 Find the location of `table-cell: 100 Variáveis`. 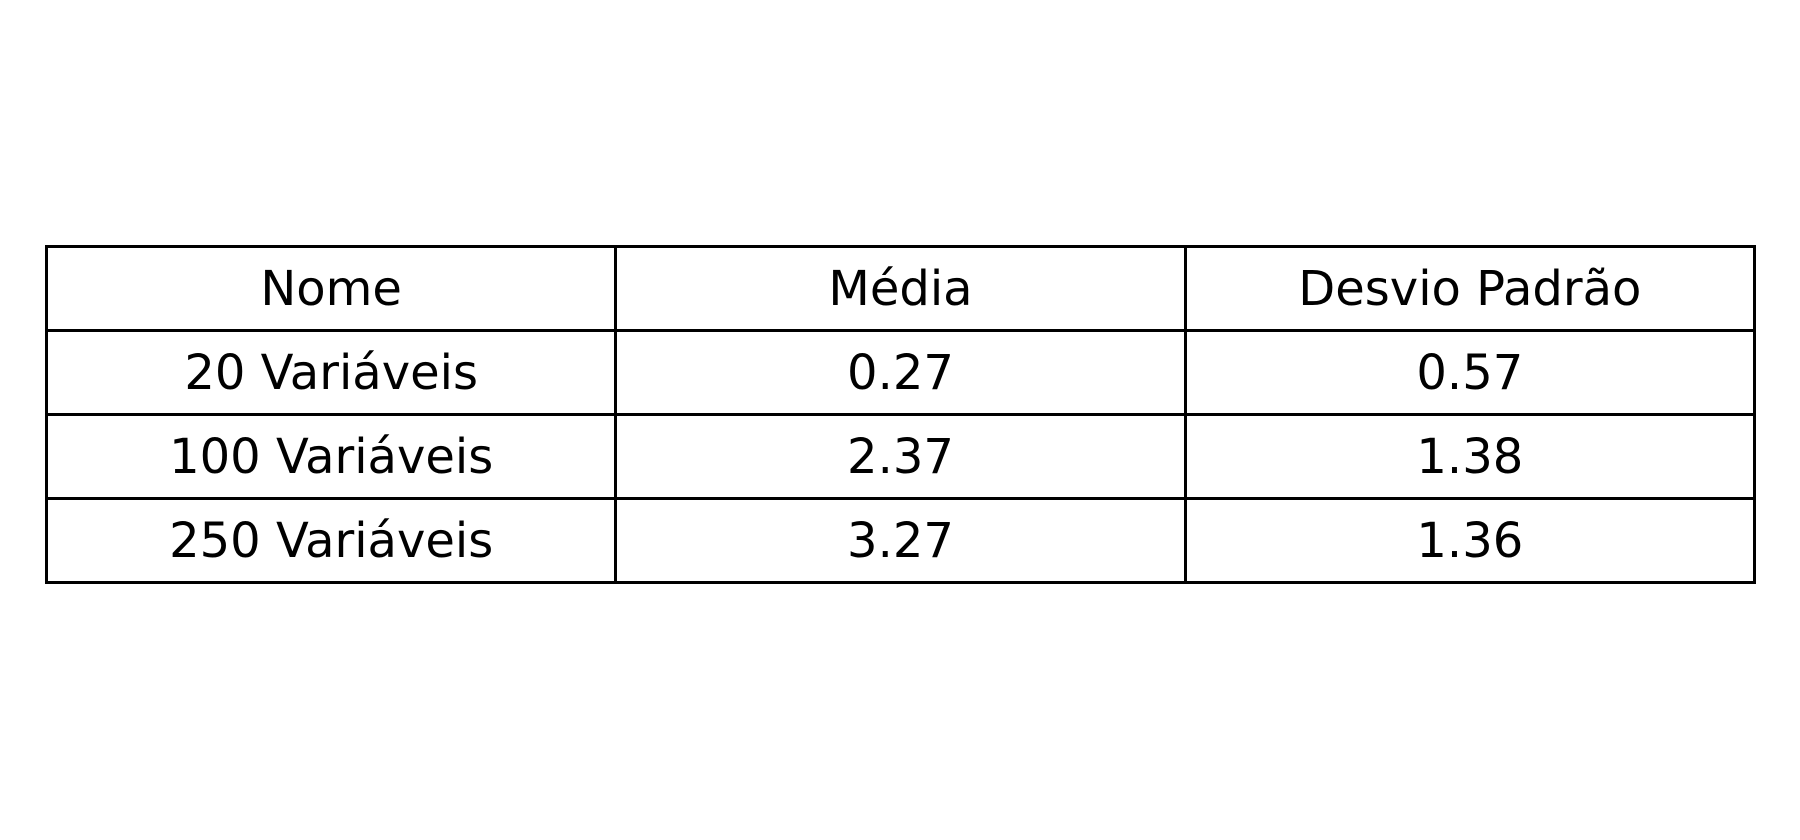

table-cell: 100 Variáveis is located at coordinates (331, 456).